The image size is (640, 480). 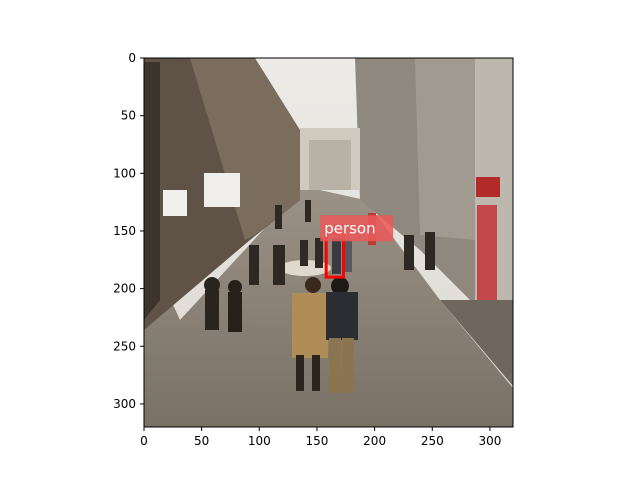 I want to click on y-tick-label: 100, so click(x=124, y=173).